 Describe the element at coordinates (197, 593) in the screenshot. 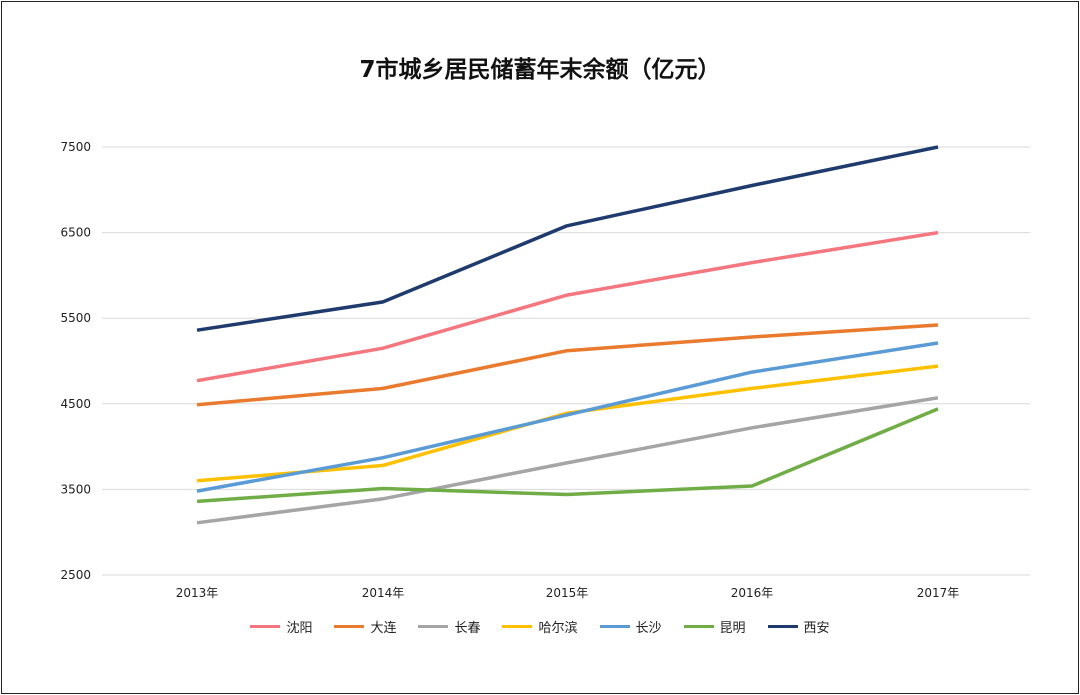

I see `x-tick-label: 2013年` at that location.